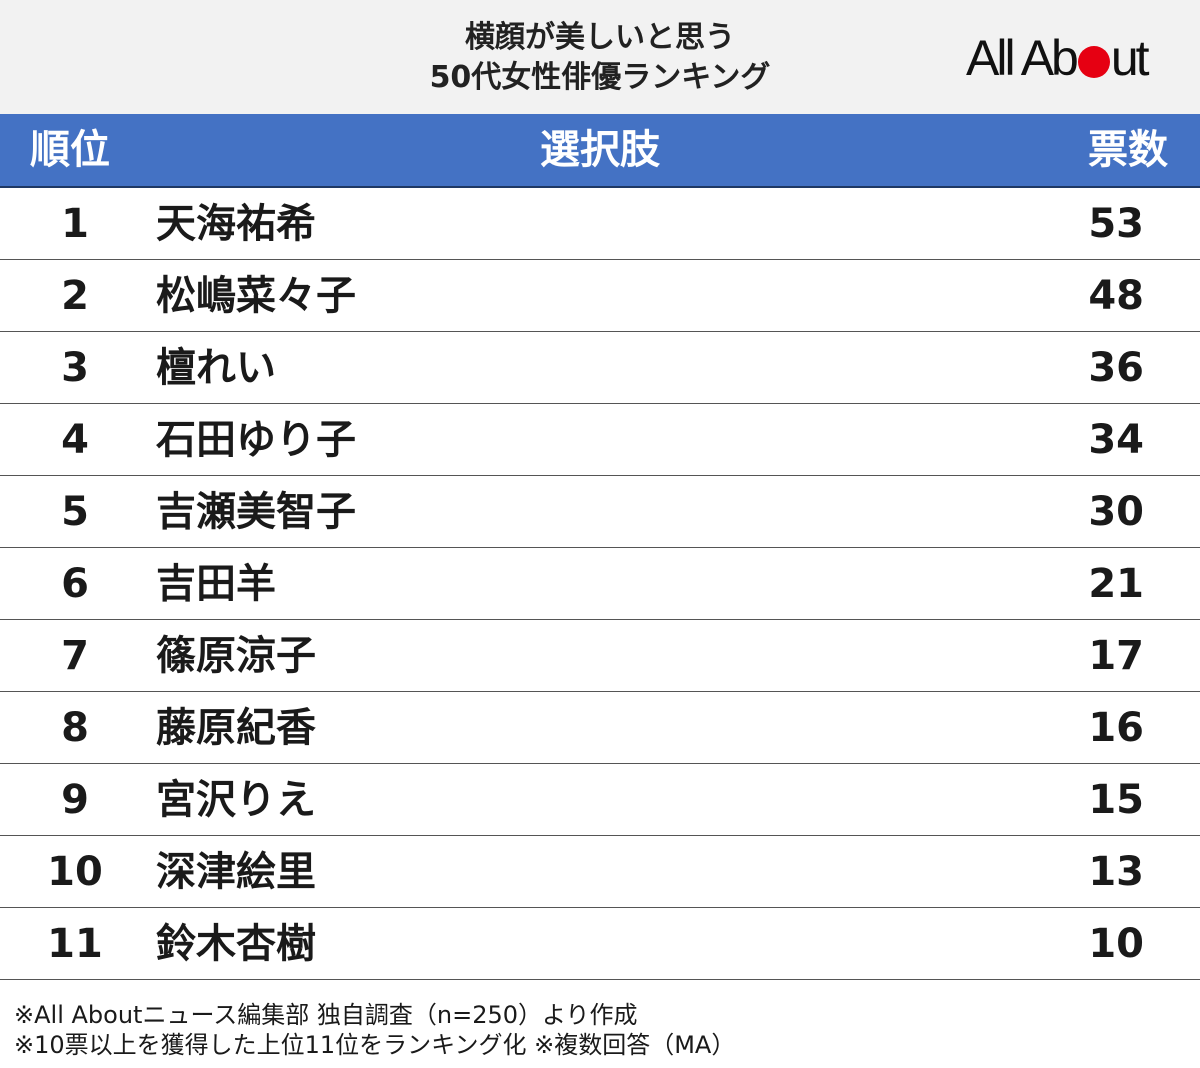  Describe the element at coordinates (75, 872) in the screenshot. I see `rank-cell: 10` at that location.